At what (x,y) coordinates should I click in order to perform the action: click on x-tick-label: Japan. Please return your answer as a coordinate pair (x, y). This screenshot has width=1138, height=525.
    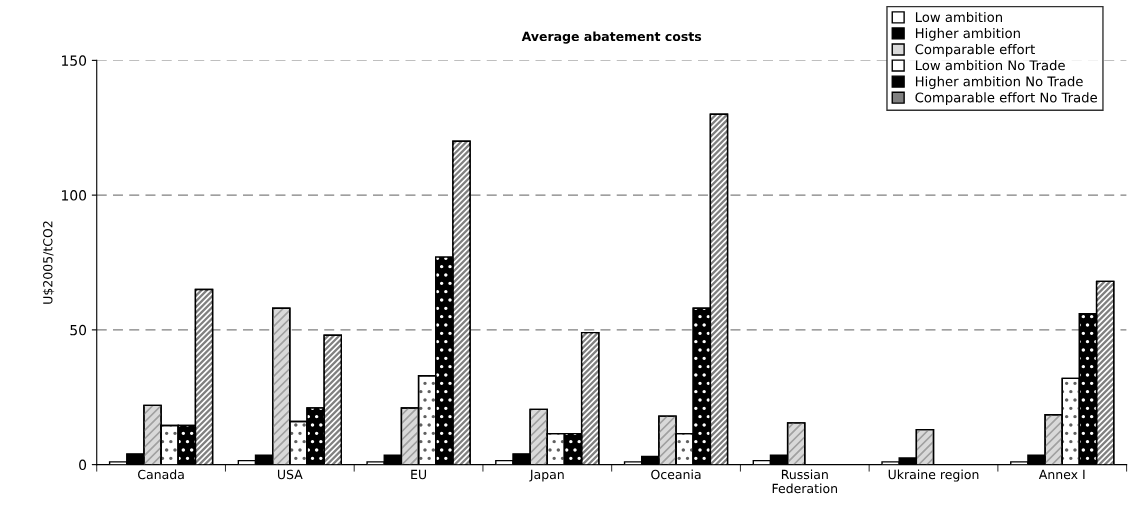
    Looking at the image, I should click on (546, 475).